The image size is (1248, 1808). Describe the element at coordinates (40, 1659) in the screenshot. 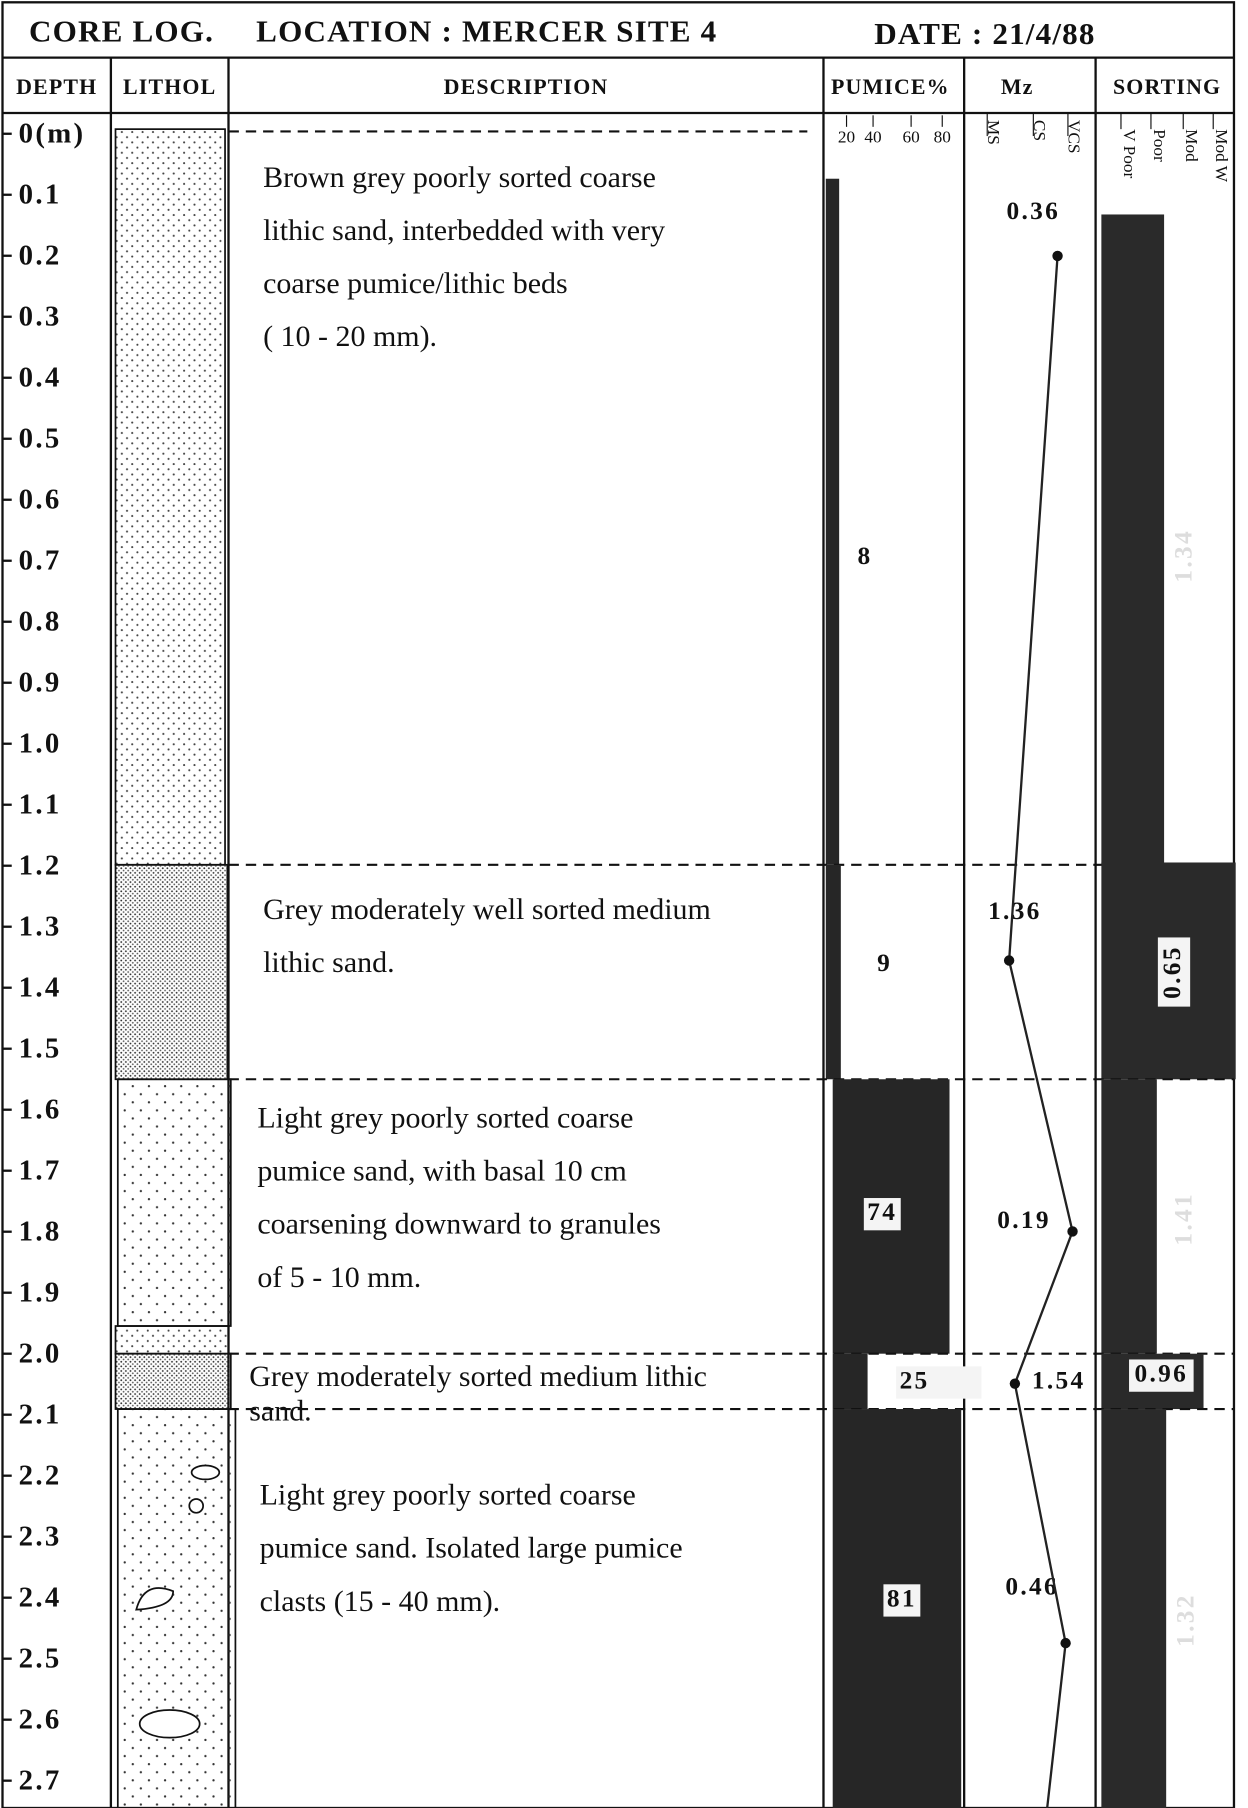

I see `depth-label: 2.5` at that location.